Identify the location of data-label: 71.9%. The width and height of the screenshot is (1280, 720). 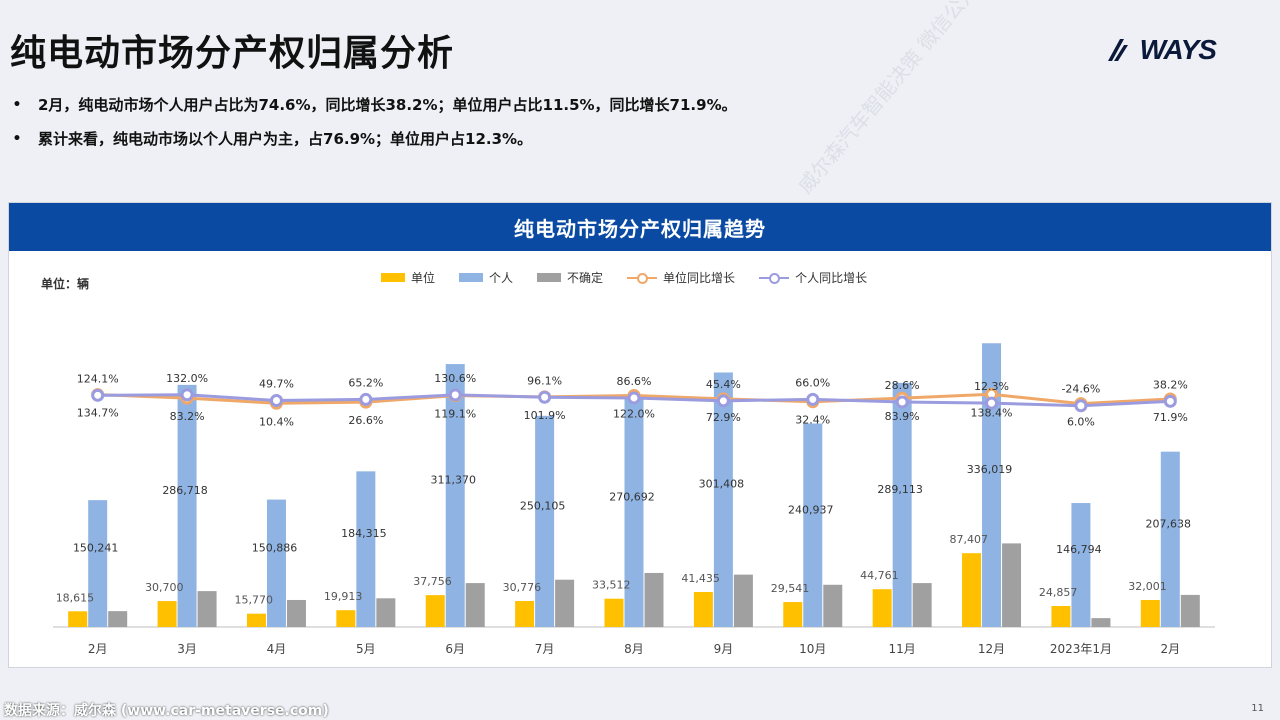
(1170, 417).